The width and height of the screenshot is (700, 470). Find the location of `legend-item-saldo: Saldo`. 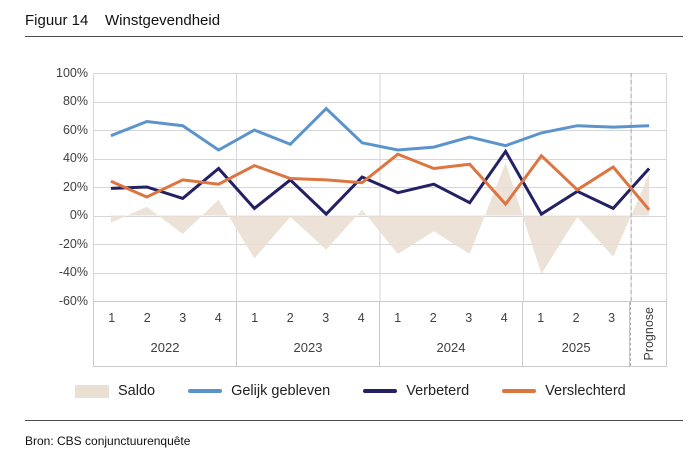

legend-item-saldo: Saldo is located at coordinates (115, 391).